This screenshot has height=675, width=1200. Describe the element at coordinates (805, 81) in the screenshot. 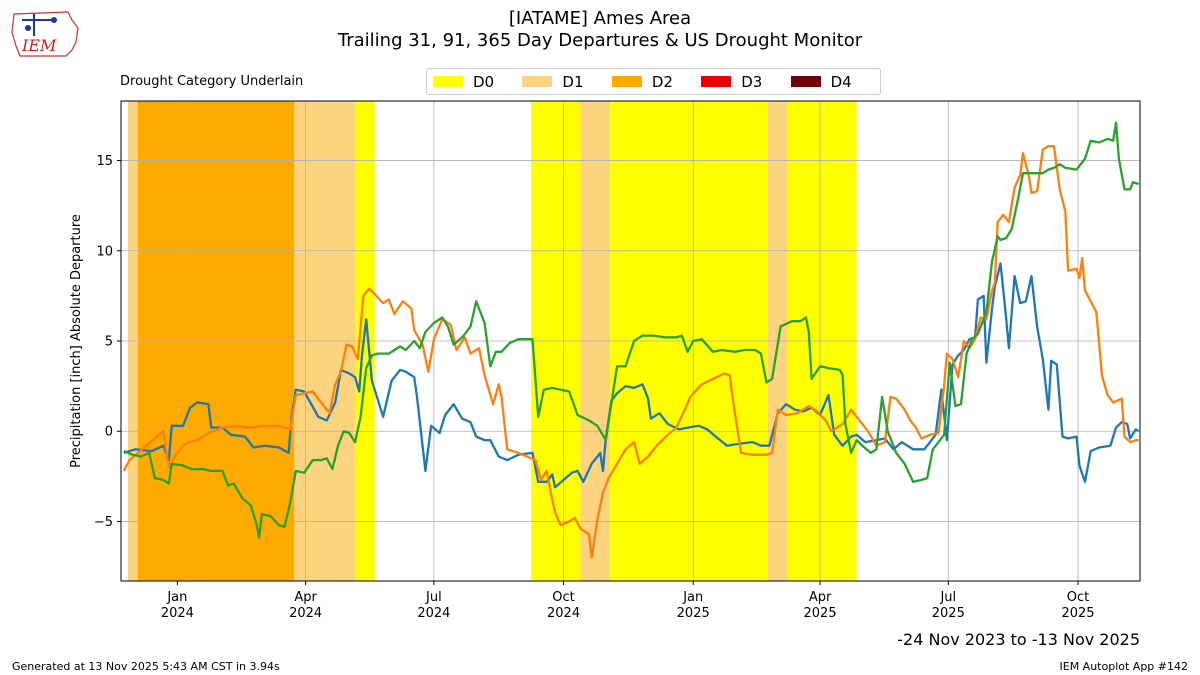

I see `legend-swatch-d4` at that location.